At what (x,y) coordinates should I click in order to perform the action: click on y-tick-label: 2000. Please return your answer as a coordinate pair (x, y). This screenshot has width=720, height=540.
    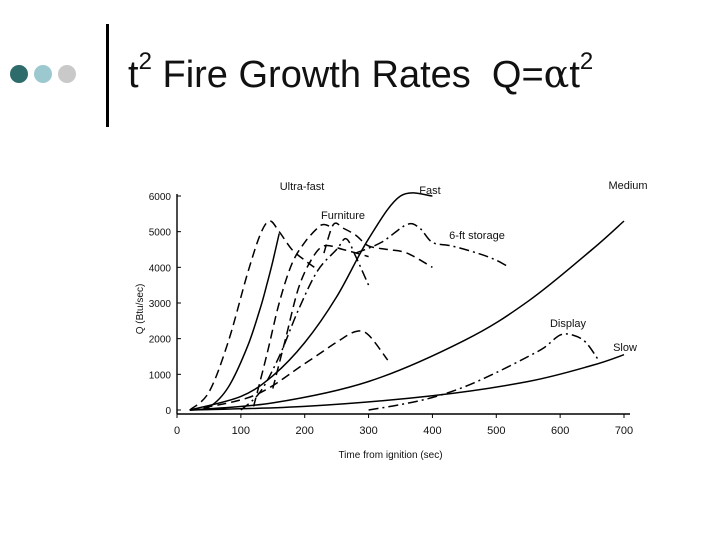
    Looking at the image, I should click on (160, 340).